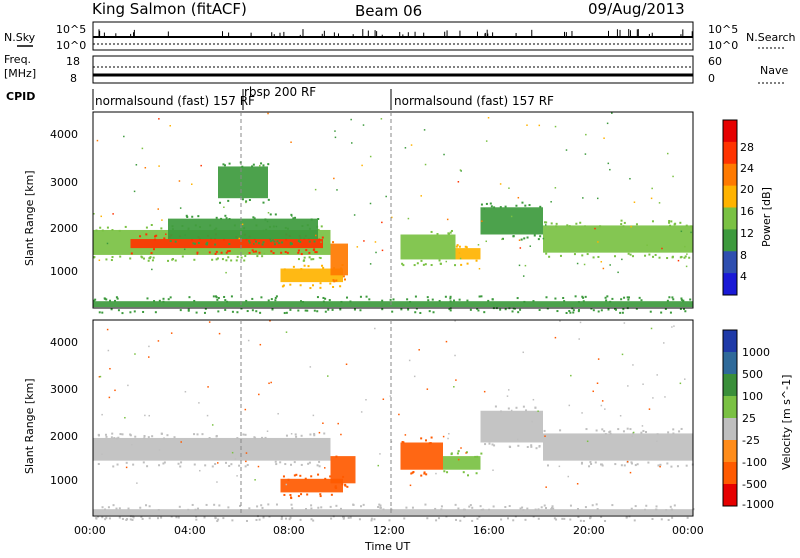 The height and width of the screenshot is (558, 800). I want to click on power-cbar-title: Power [dB], so click(766, 217).